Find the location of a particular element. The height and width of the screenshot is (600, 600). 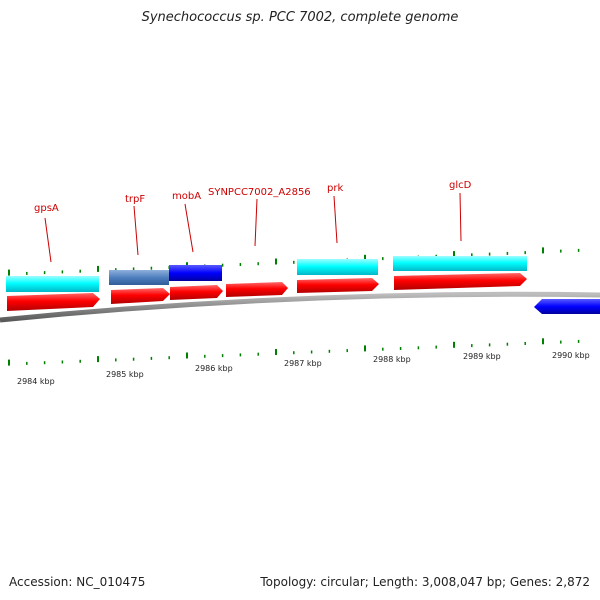

scale-label-2986: 2986 kbp is located at coordinates (214, 368).